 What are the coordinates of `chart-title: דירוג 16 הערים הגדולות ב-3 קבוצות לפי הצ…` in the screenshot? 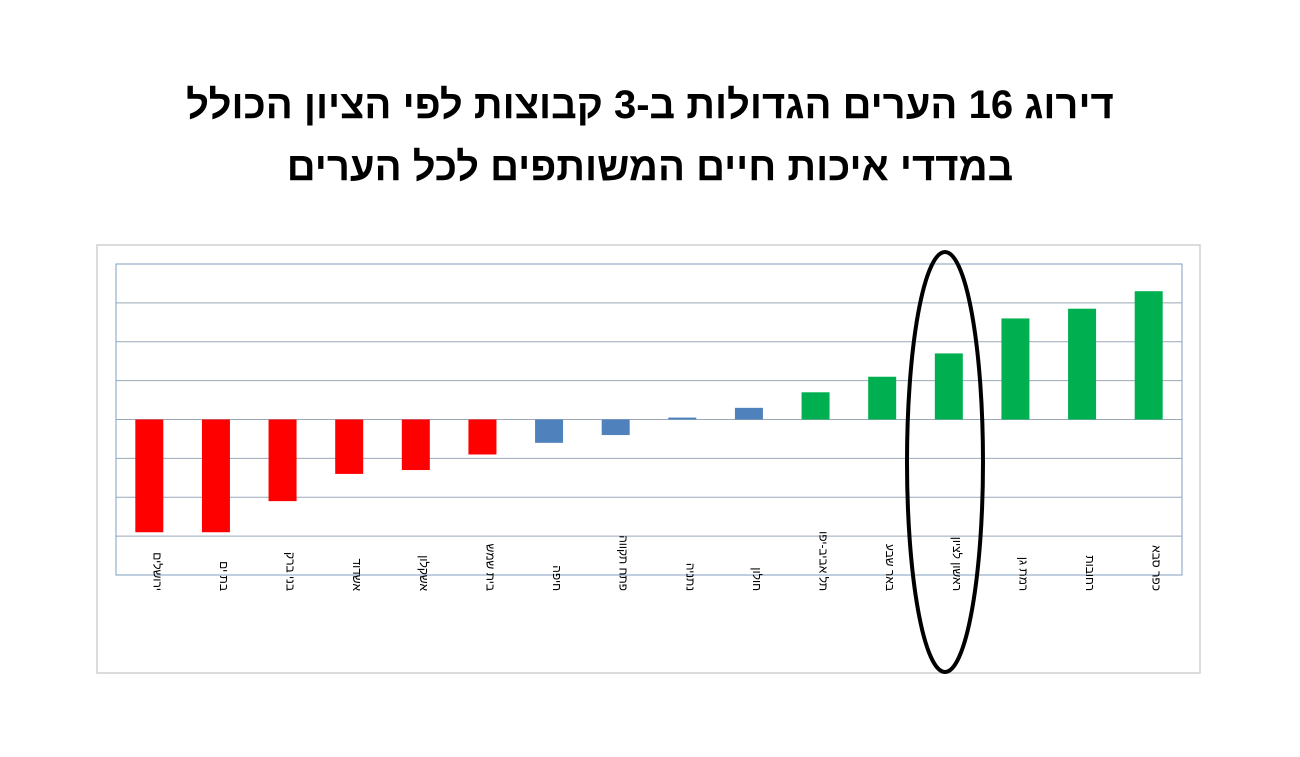 It's located at (650, 105).